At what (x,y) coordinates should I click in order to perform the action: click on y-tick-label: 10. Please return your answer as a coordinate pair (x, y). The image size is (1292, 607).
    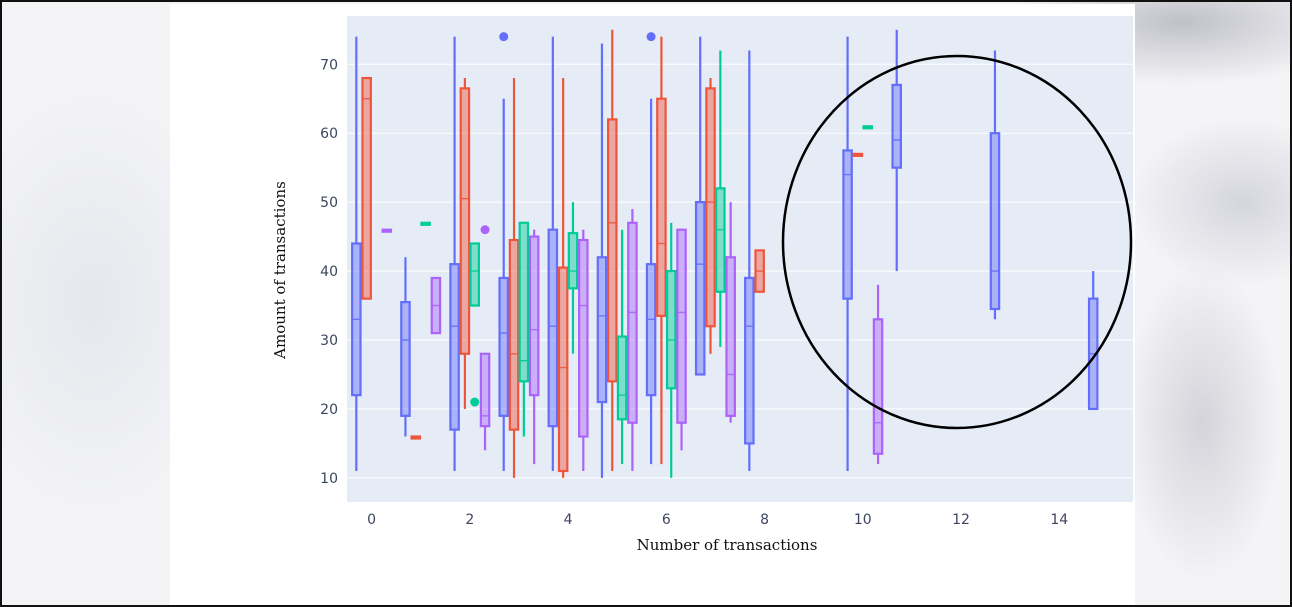
    Looking at the image, I should click on (329, 479).